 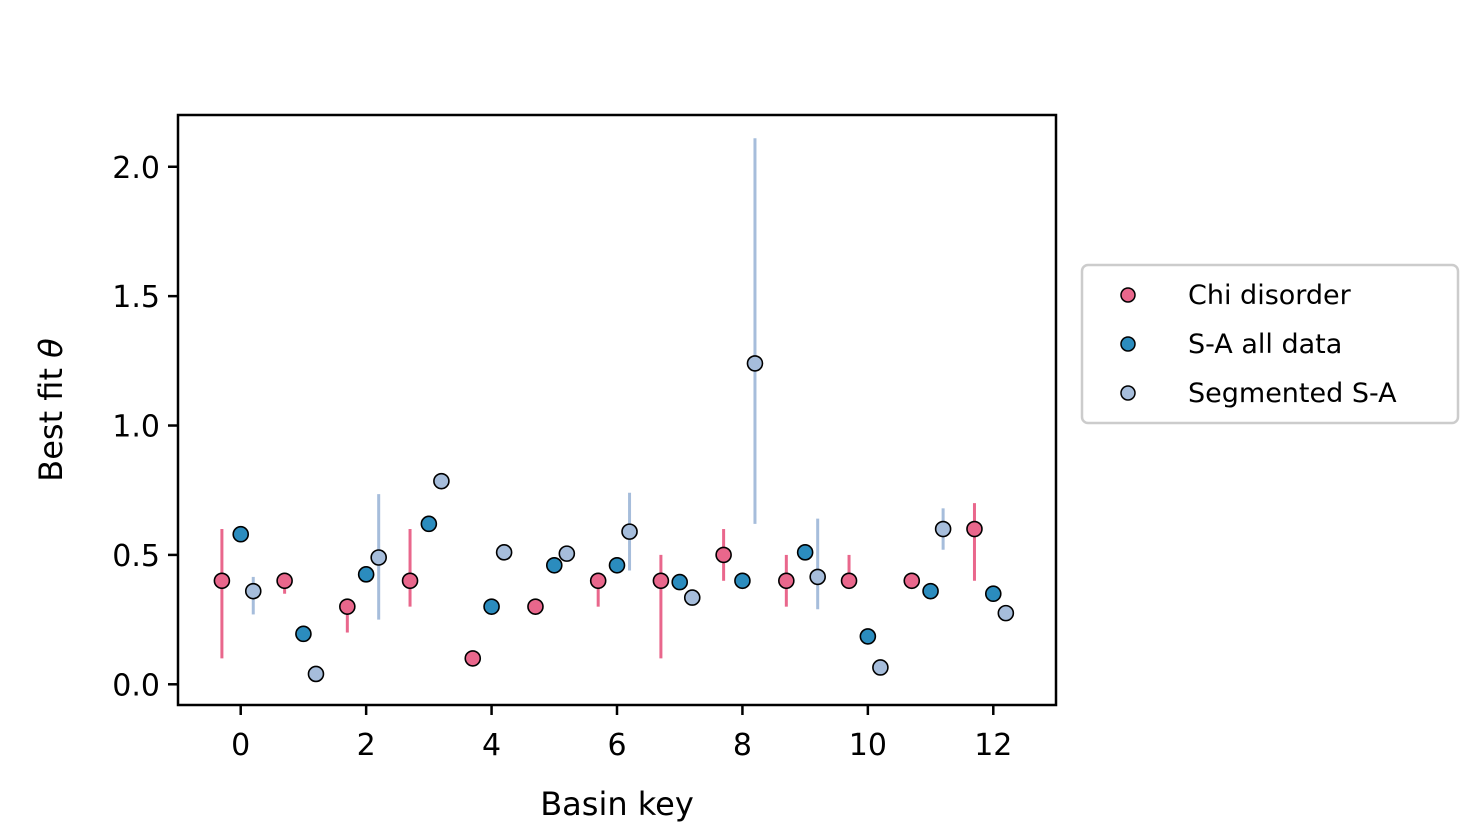 I want to click on y-axis-label-symbol: θ, so click(x=51, y=348).